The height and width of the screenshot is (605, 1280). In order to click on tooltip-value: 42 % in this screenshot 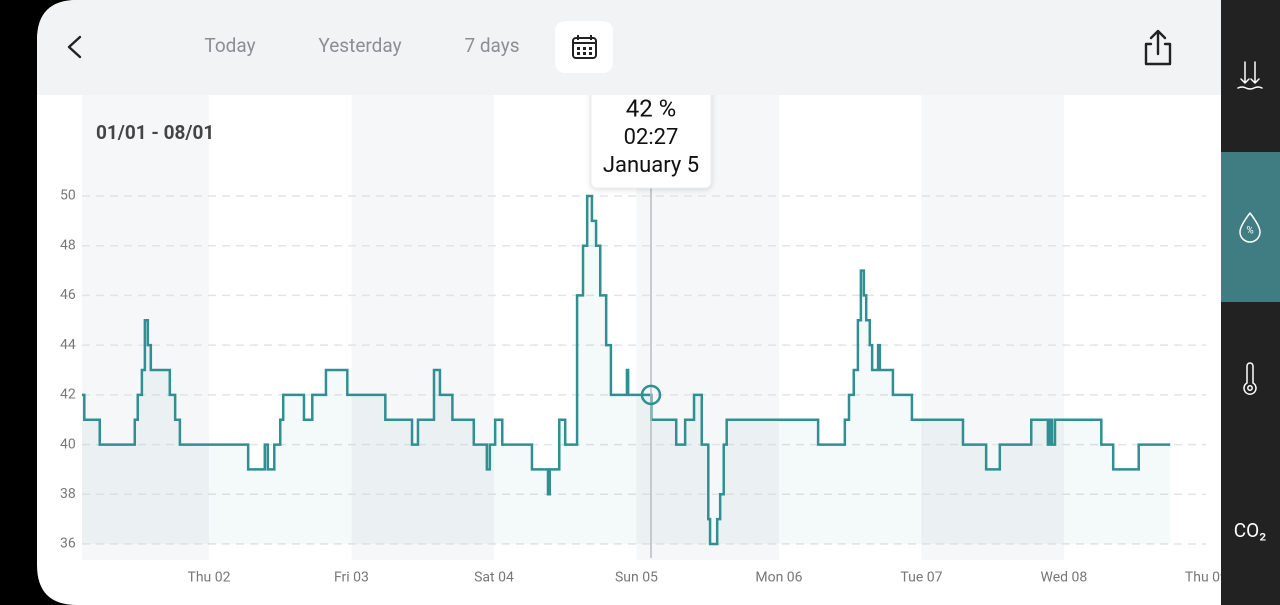, I will do `click(651, 108)`.